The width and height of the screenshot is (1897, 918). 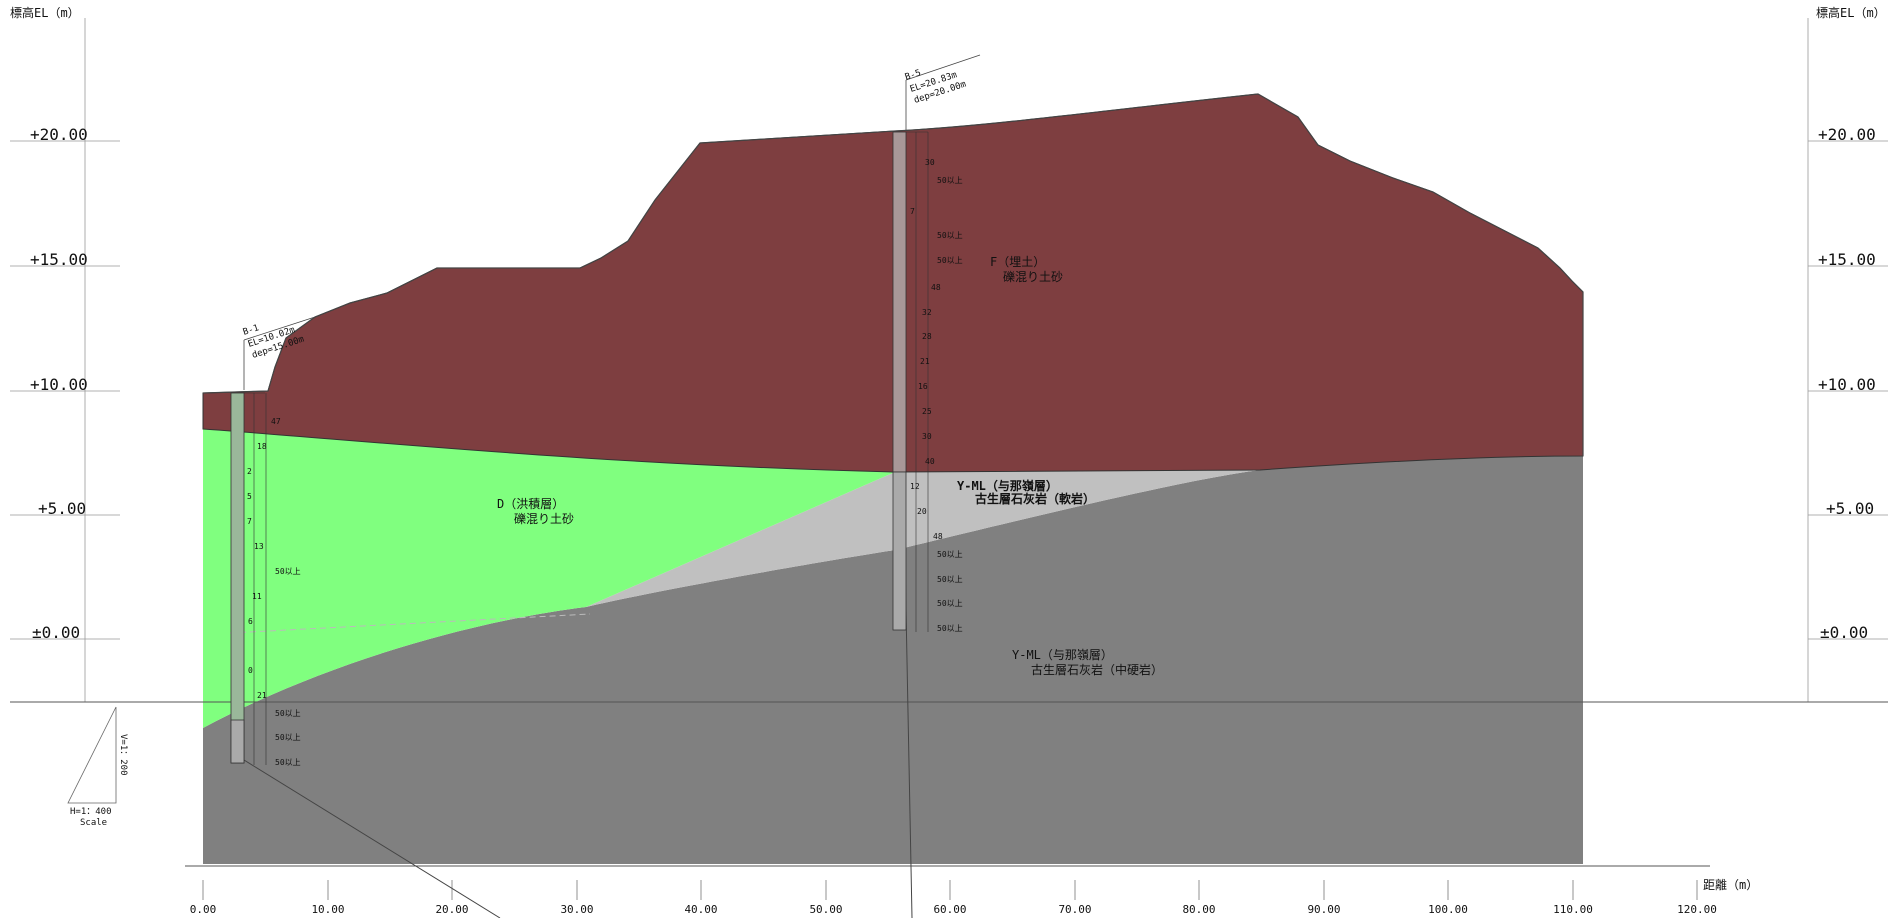 I want to click on diluvium-label-2: 礫混り土砂, so click(x=544, y=518).